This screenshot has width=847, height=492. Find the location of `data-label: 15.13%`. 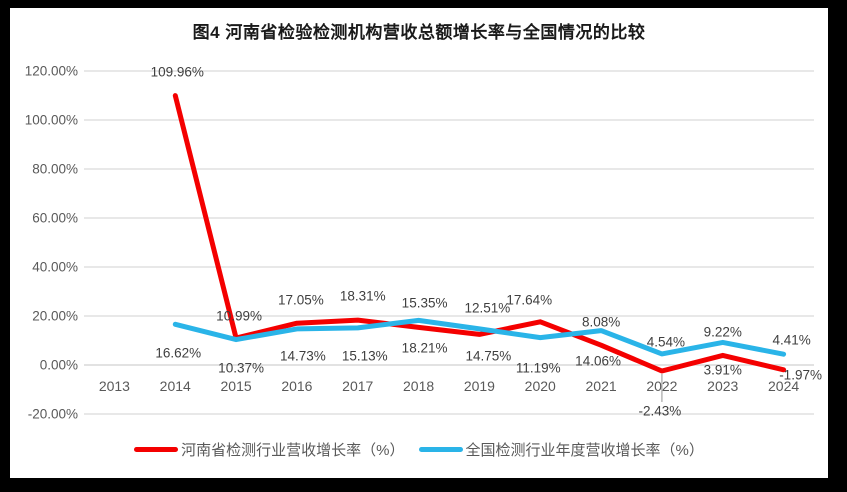

data-label: 15.13% is located at coordinates (364, 356).